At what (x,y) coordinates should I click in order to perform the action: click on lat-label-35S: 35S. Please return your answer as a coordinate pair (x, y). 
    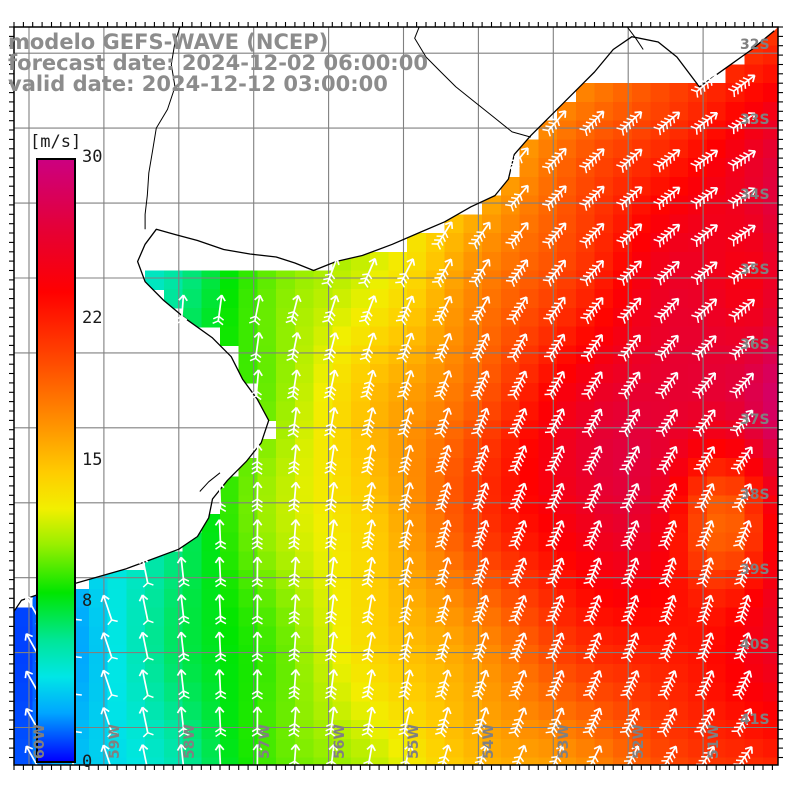
    Looking at the image, I should click on (755, 269).